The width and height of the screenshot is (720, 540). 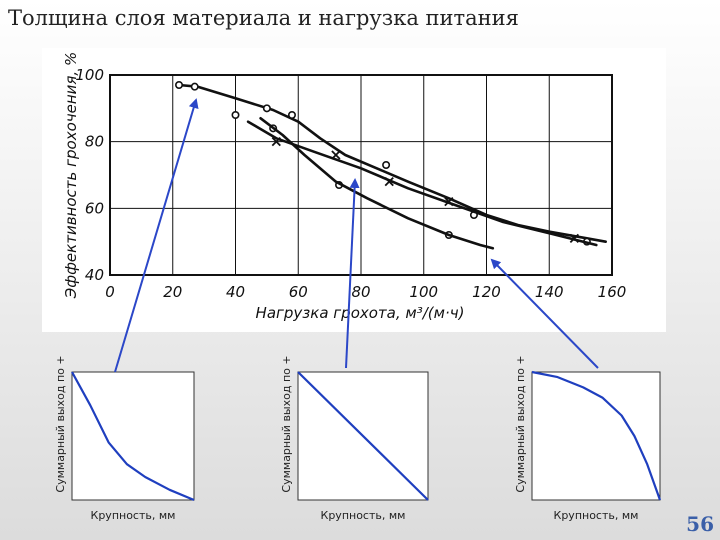 I want to click on y-tick-label: 80, so click(x=94, y=142).